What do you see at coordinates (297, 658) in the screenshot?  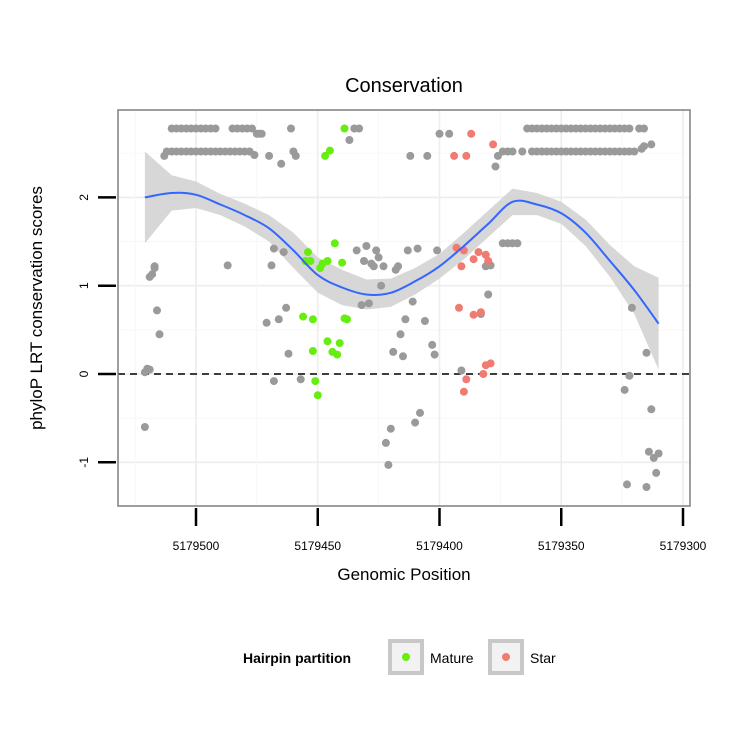 I see `legend-title: Hairpin partition` at bounding box center [297, 658].